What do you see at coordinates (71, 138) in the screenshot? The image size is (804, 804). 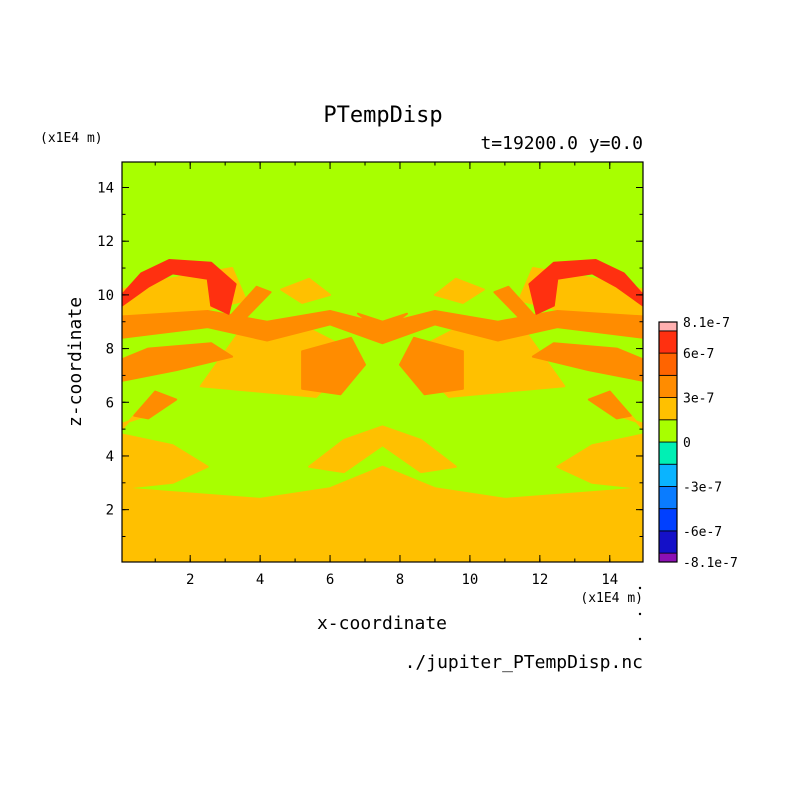 I see `y-unit-label: (x1E4 m)` at bounding box center [71, 138].